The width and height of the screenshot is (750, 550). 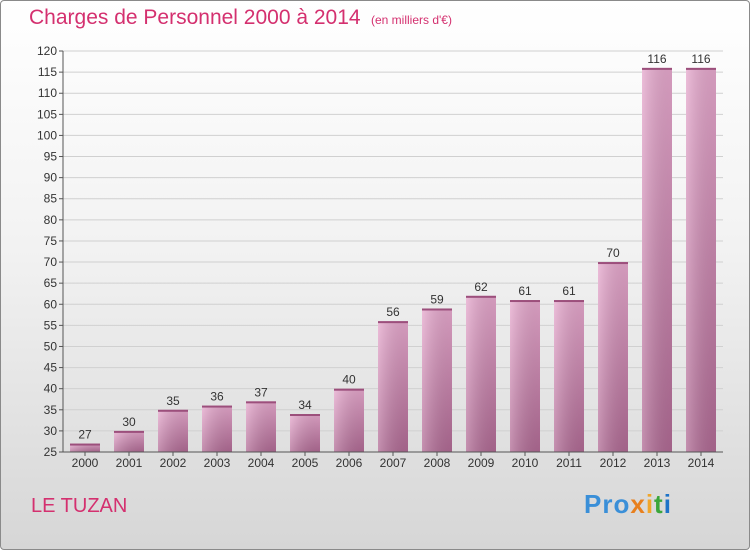 What do you see at coordinates (51, 283) in the screenshot?
I see `y-tick-label: 65` at bounding box center [51, 283].